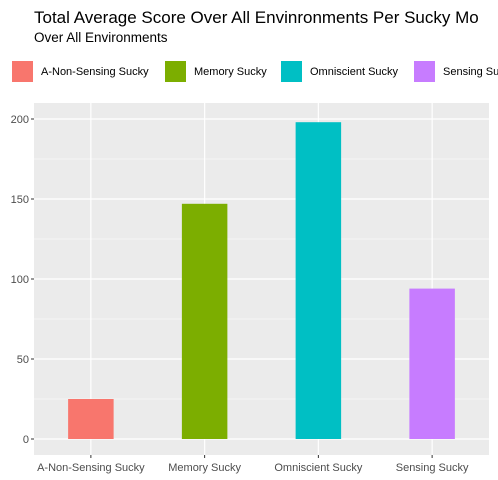 Image resolution: width=498 pixels, height=480 pixels. I want to click on y-tick-label: 200, so click(20, 120).